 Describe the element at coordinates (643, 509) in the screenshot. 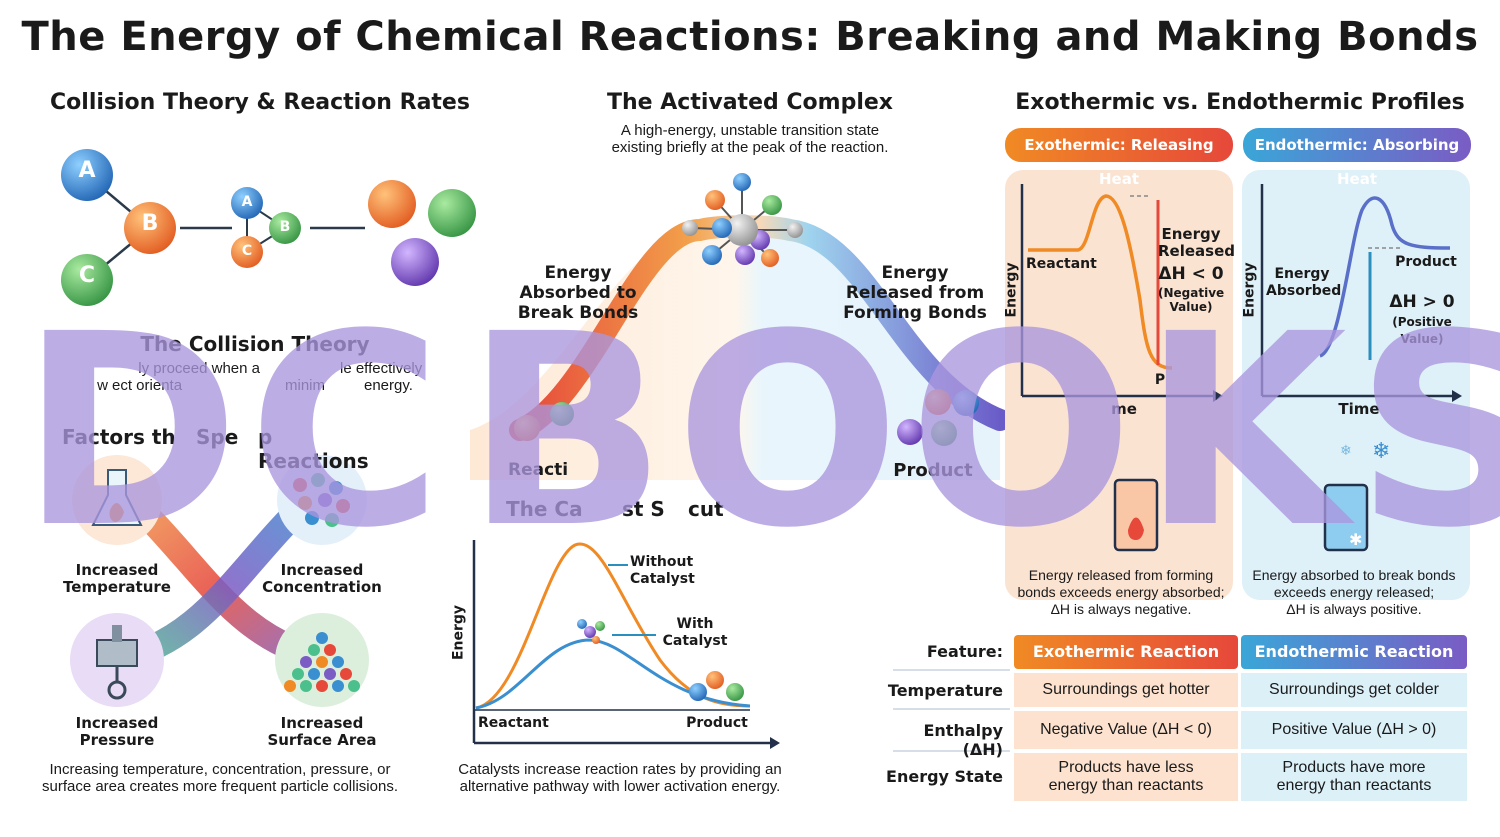

I see `catalyst-heading-b: st S` at that location.